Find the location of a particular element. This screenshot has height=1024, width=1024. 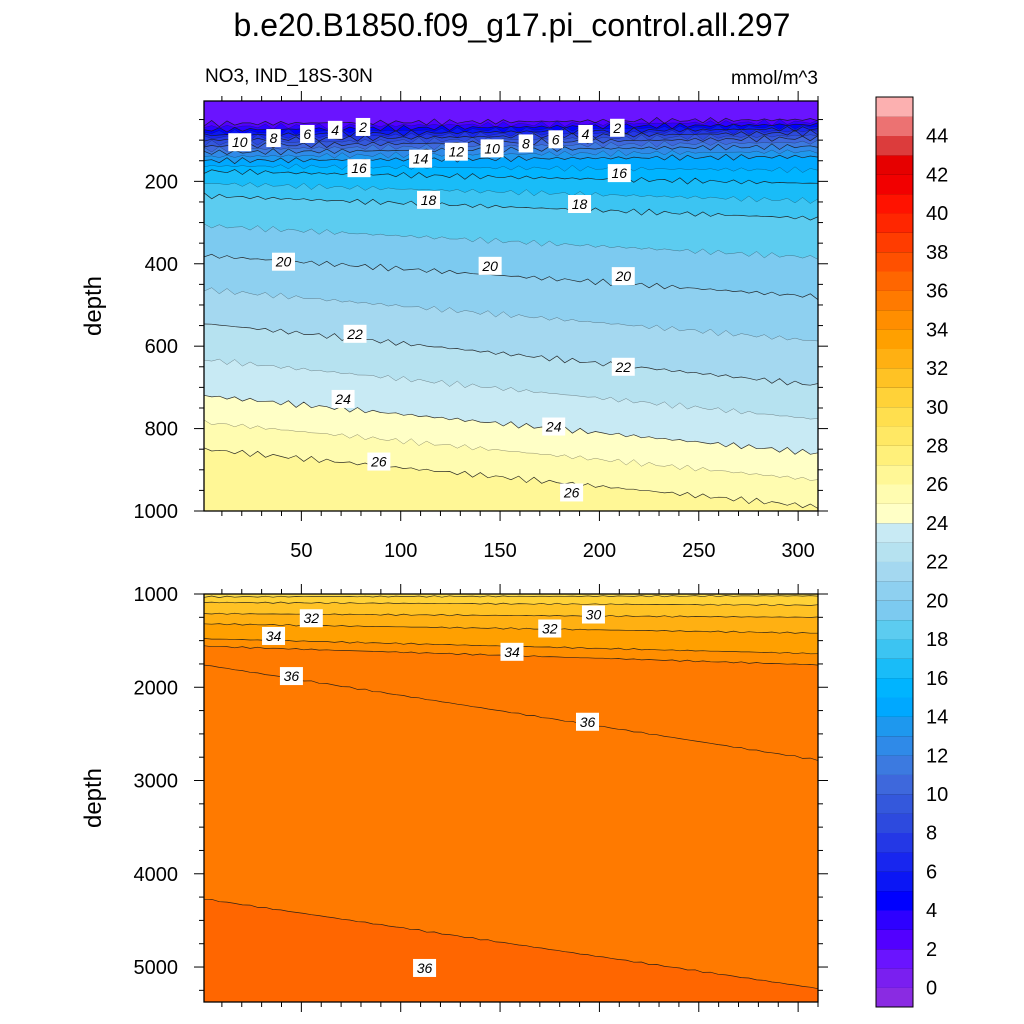

contour-label-text: 8 is located at coordinates (526, 143).